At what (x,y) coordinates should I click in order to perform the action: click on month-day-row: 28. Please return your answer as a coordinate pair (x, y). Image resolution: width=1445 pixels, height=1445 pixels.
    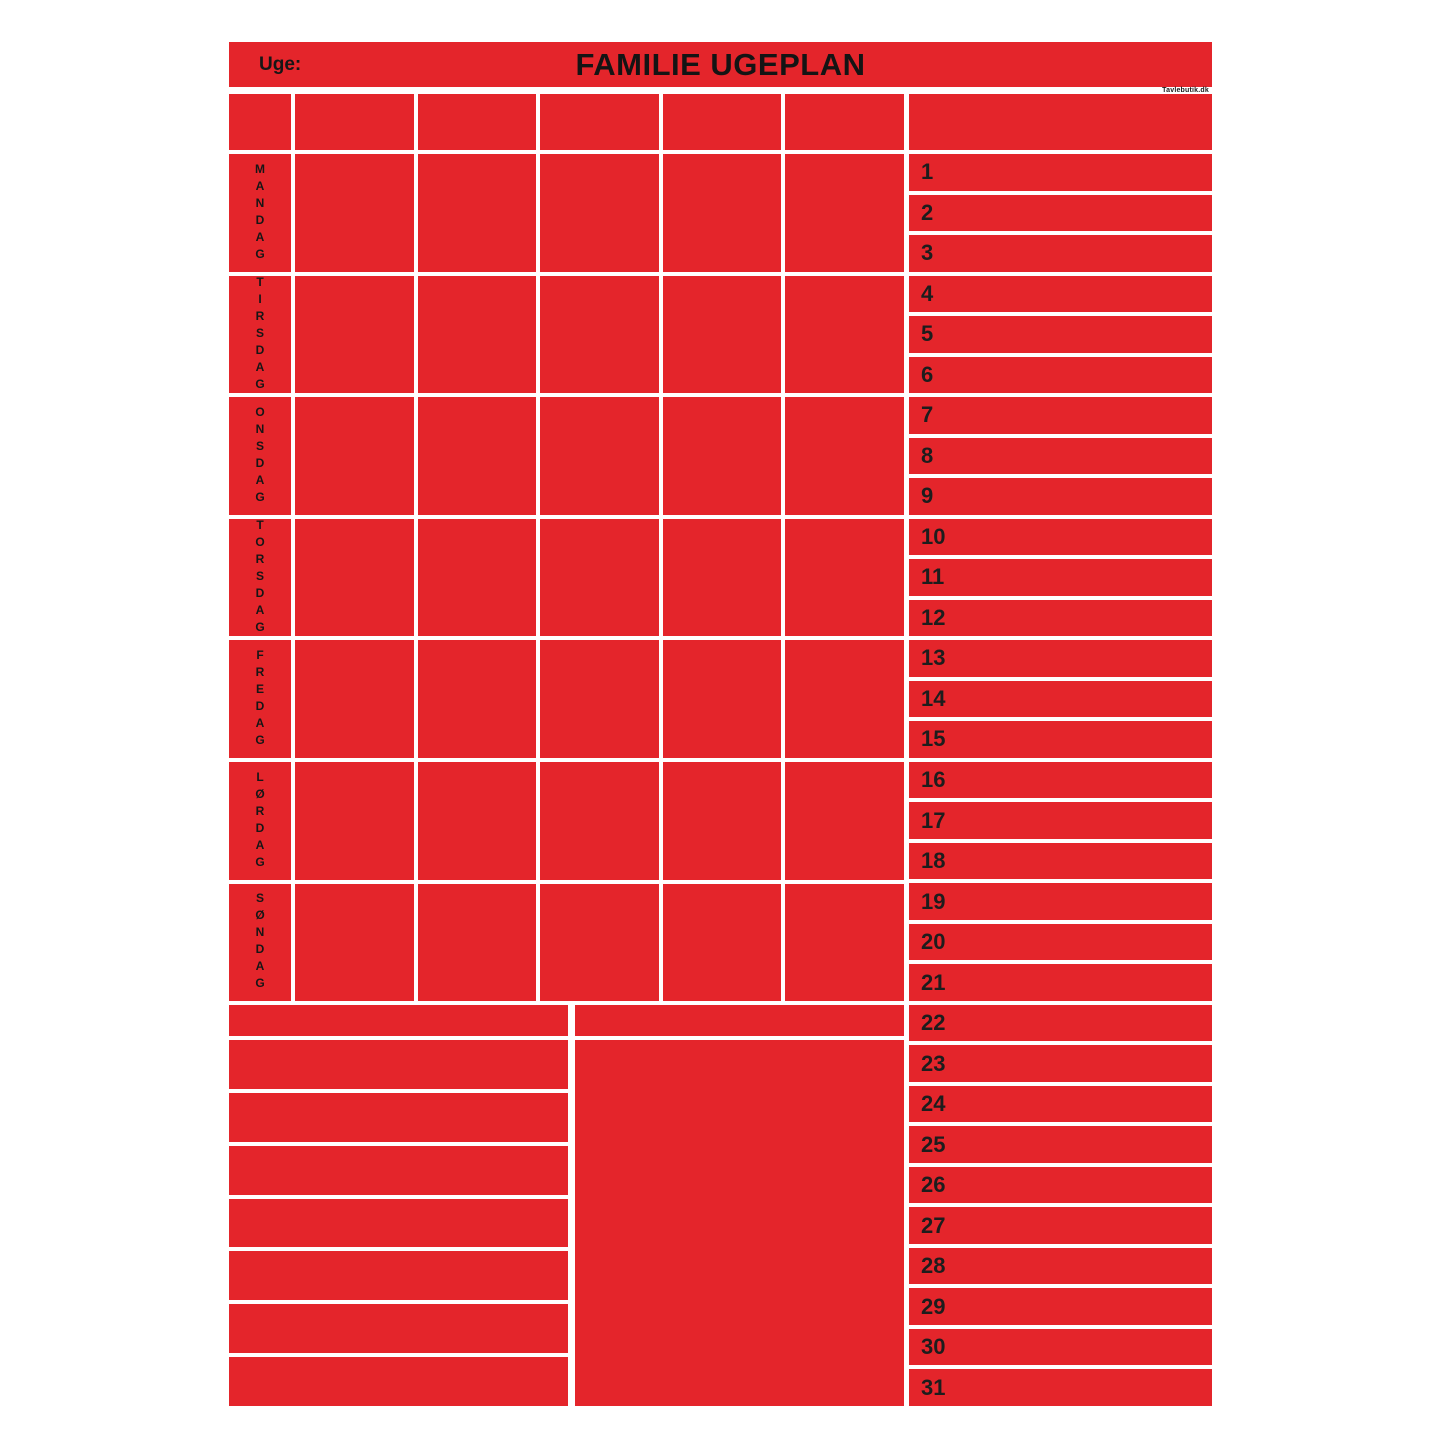
    Looking at the image, I should click on (1060, 1266).